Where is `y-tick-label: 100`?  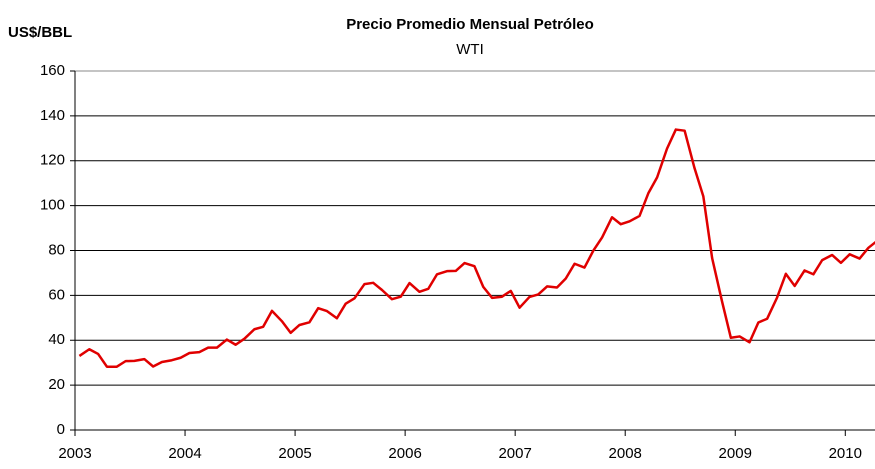
y-tick-label: 100 is located at coordinates (52, 205).